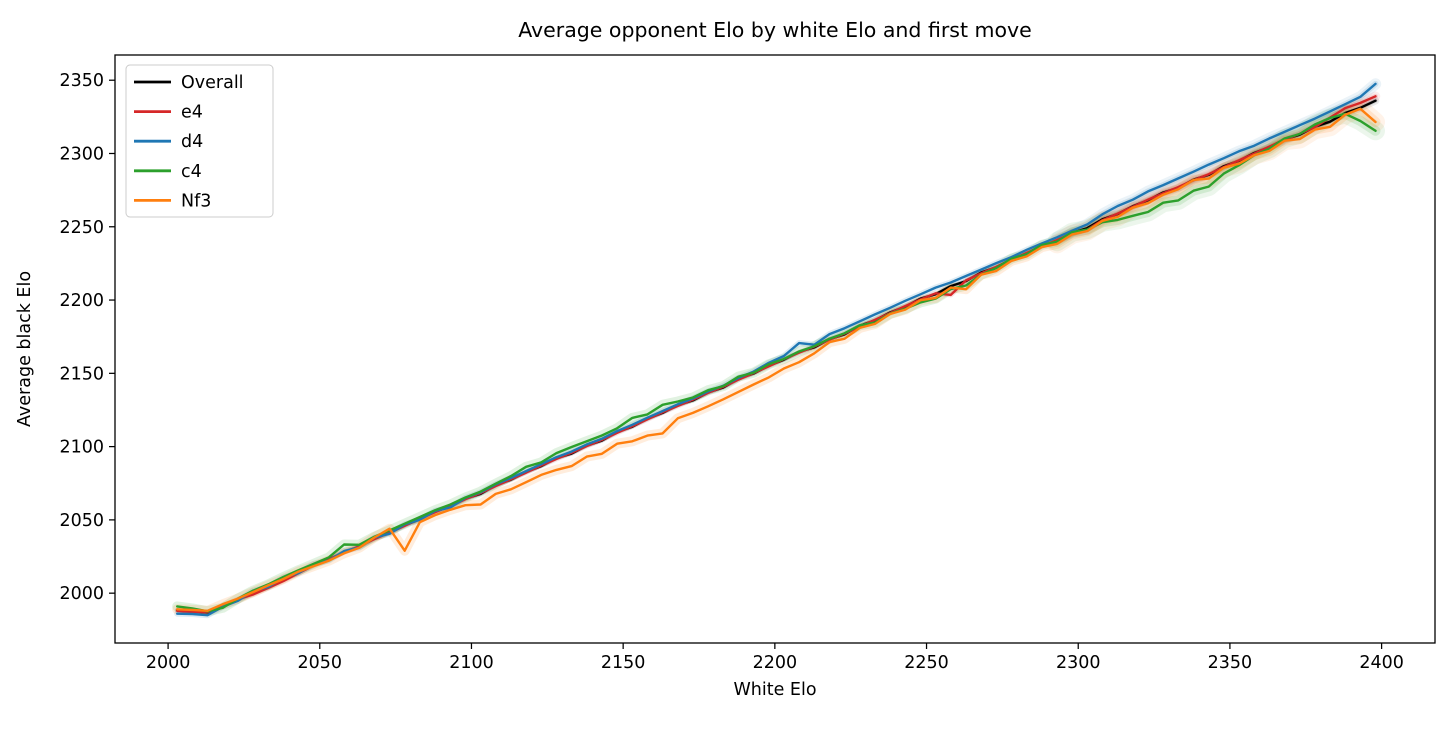 The image size is (1456, 732). What do you see at coordinates (191, 172) in the screenshot?
I see `legend-label-c4: c4` at bounding box center [191, 172].